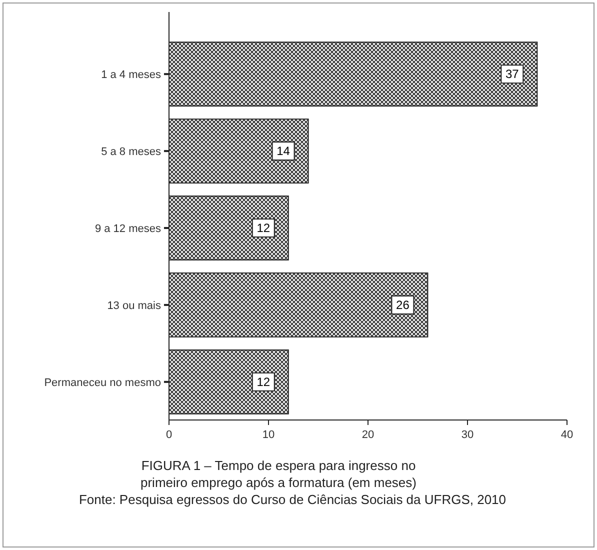 Image resolution: width=597 pixels, height=550 pixels. Describe the element at coordinates (278, 474) in the screenshot. I see `text: FIGURA 1 – Tempo de espera para ingresso no primeiro emprego após a formatura (em meses)` at that location.